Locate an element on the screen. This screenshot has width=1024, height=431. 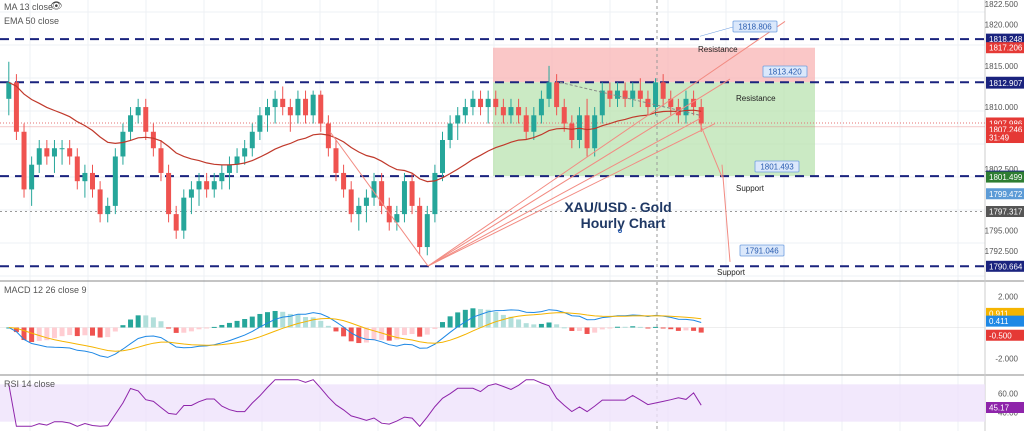
price-tick: 1815.000 is located at coordinates (1002, 66).